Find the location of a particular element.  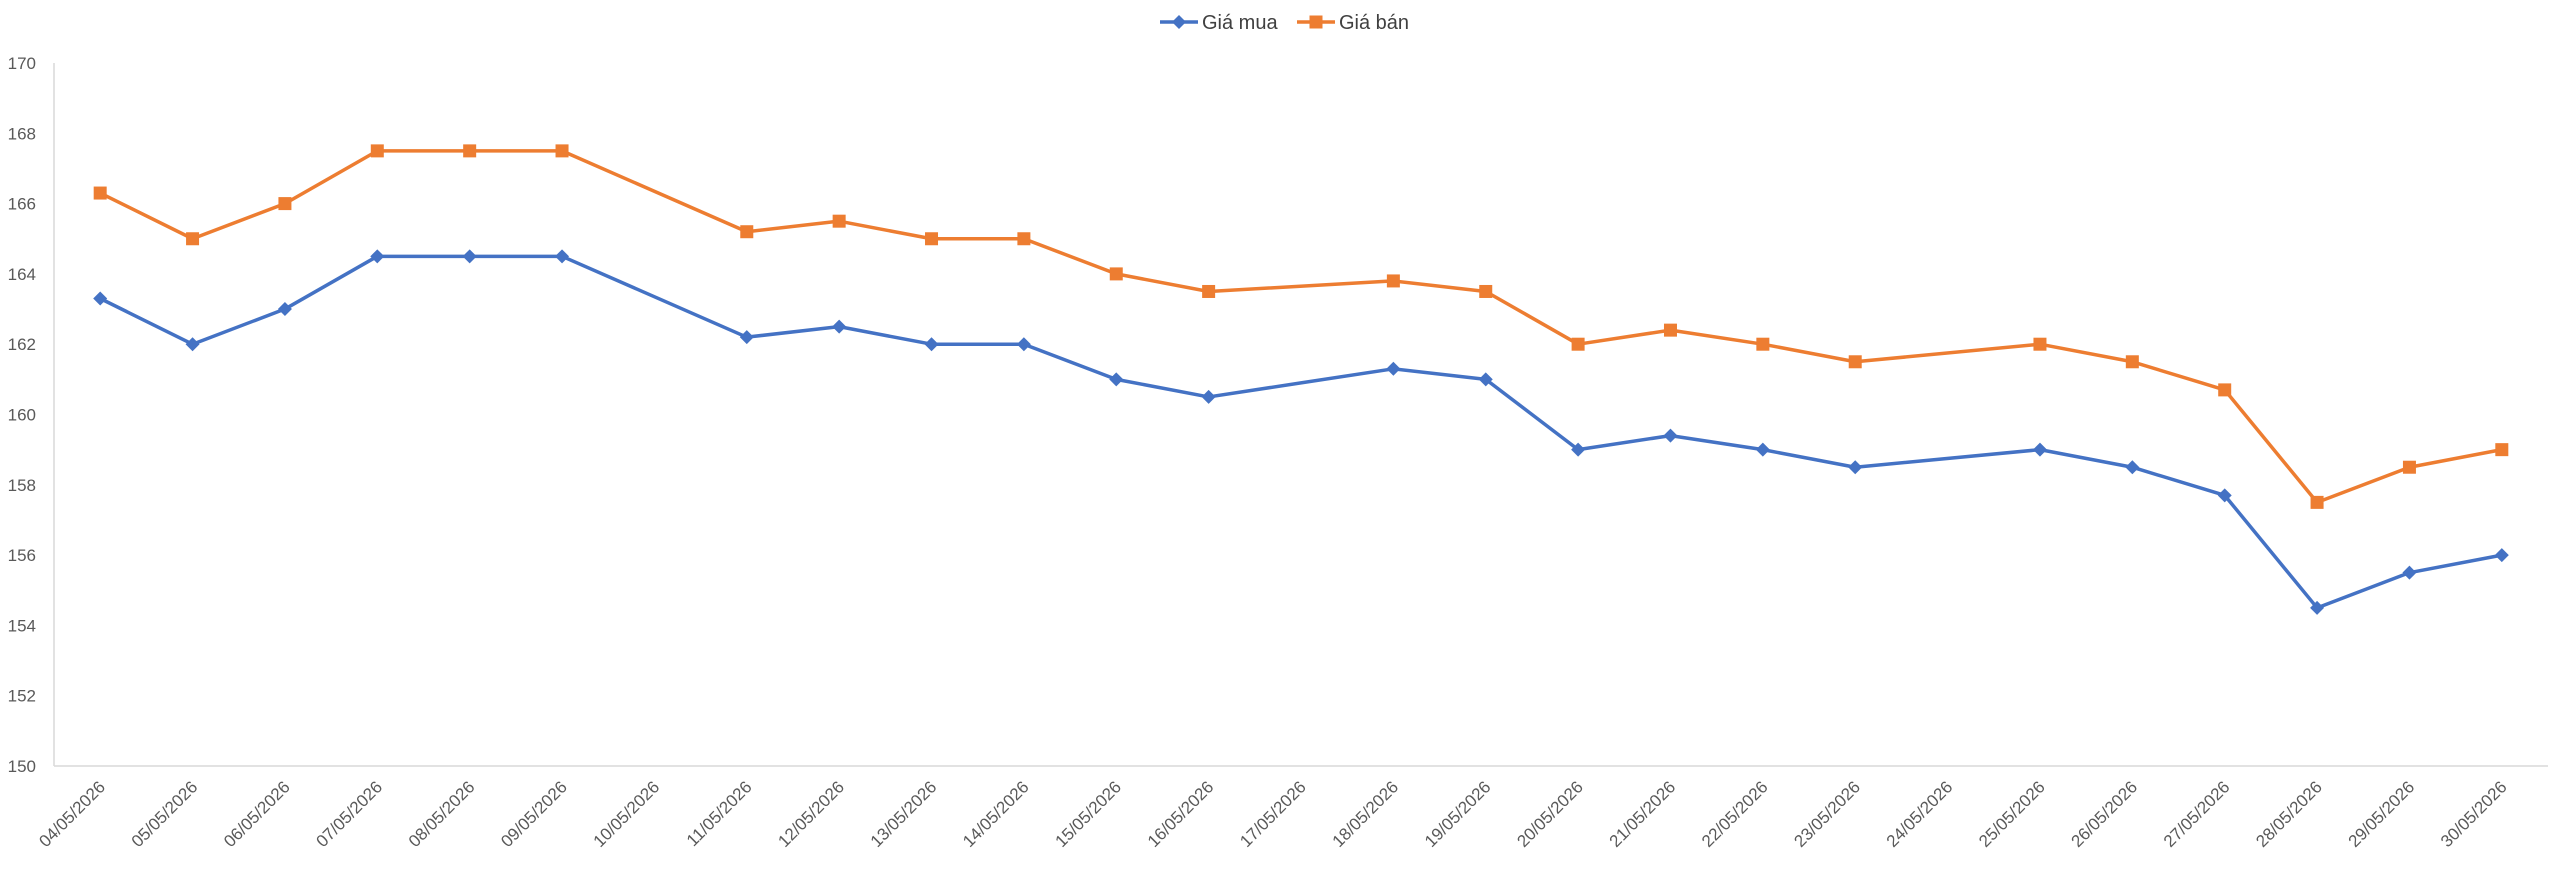

y-tick-label: 156 is located at coordinates (22, 555).